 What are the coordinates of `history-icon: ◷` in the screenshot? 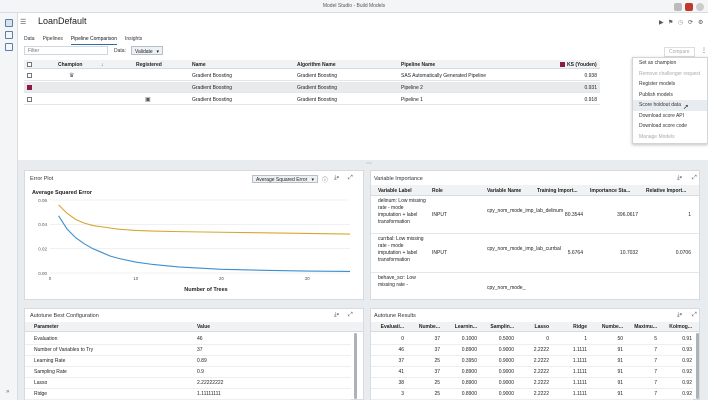 It's located at (681, 23).